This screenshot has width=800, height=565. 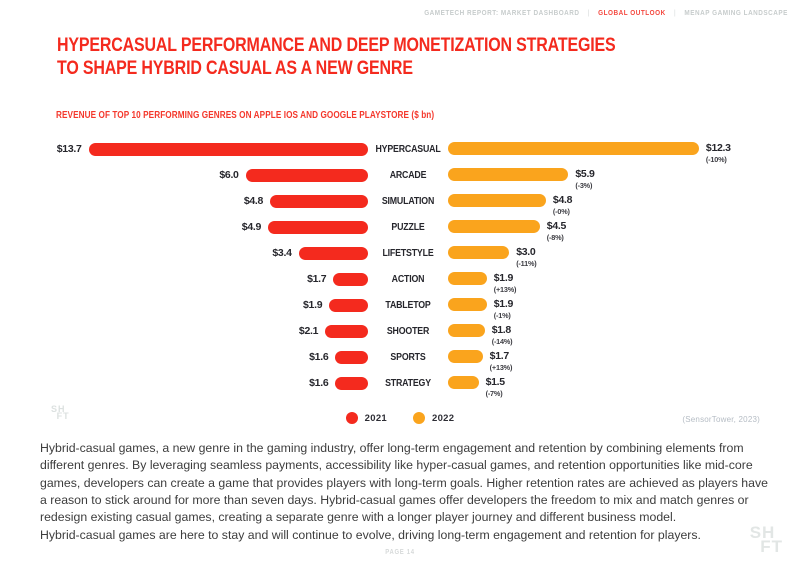 I want to click on source-citation: (SensorTower, 2023), so click(x=721, y=419).